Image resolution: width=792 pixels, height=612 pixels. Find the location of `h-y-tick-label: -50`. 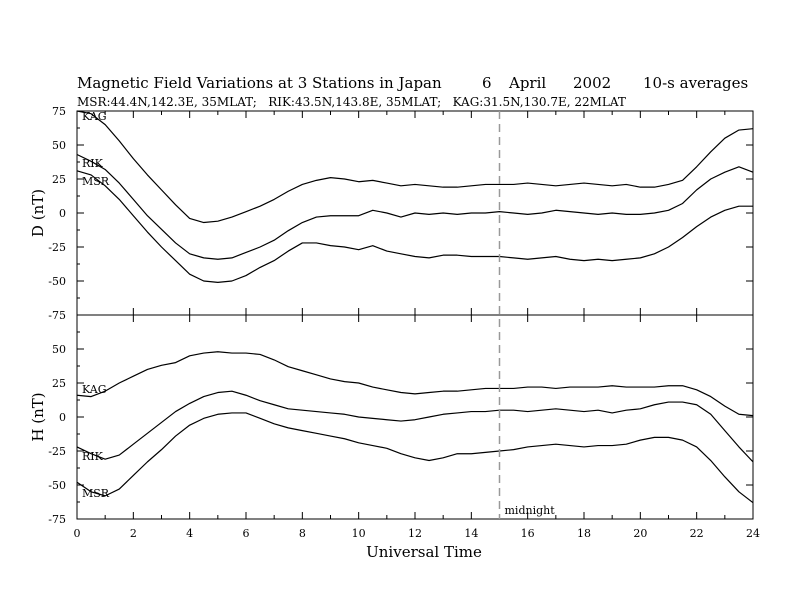

h-y-tick-label: -50 is located at coordinates (57, 485).